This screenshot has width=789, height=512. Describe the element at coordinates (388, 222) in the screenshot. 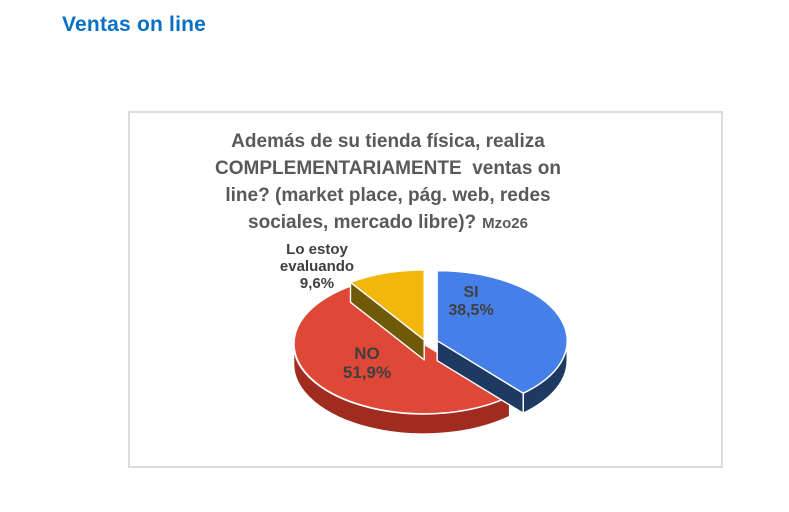

I see `chart-title-line: sociales, mercado libre)? Mzo26` at that location.